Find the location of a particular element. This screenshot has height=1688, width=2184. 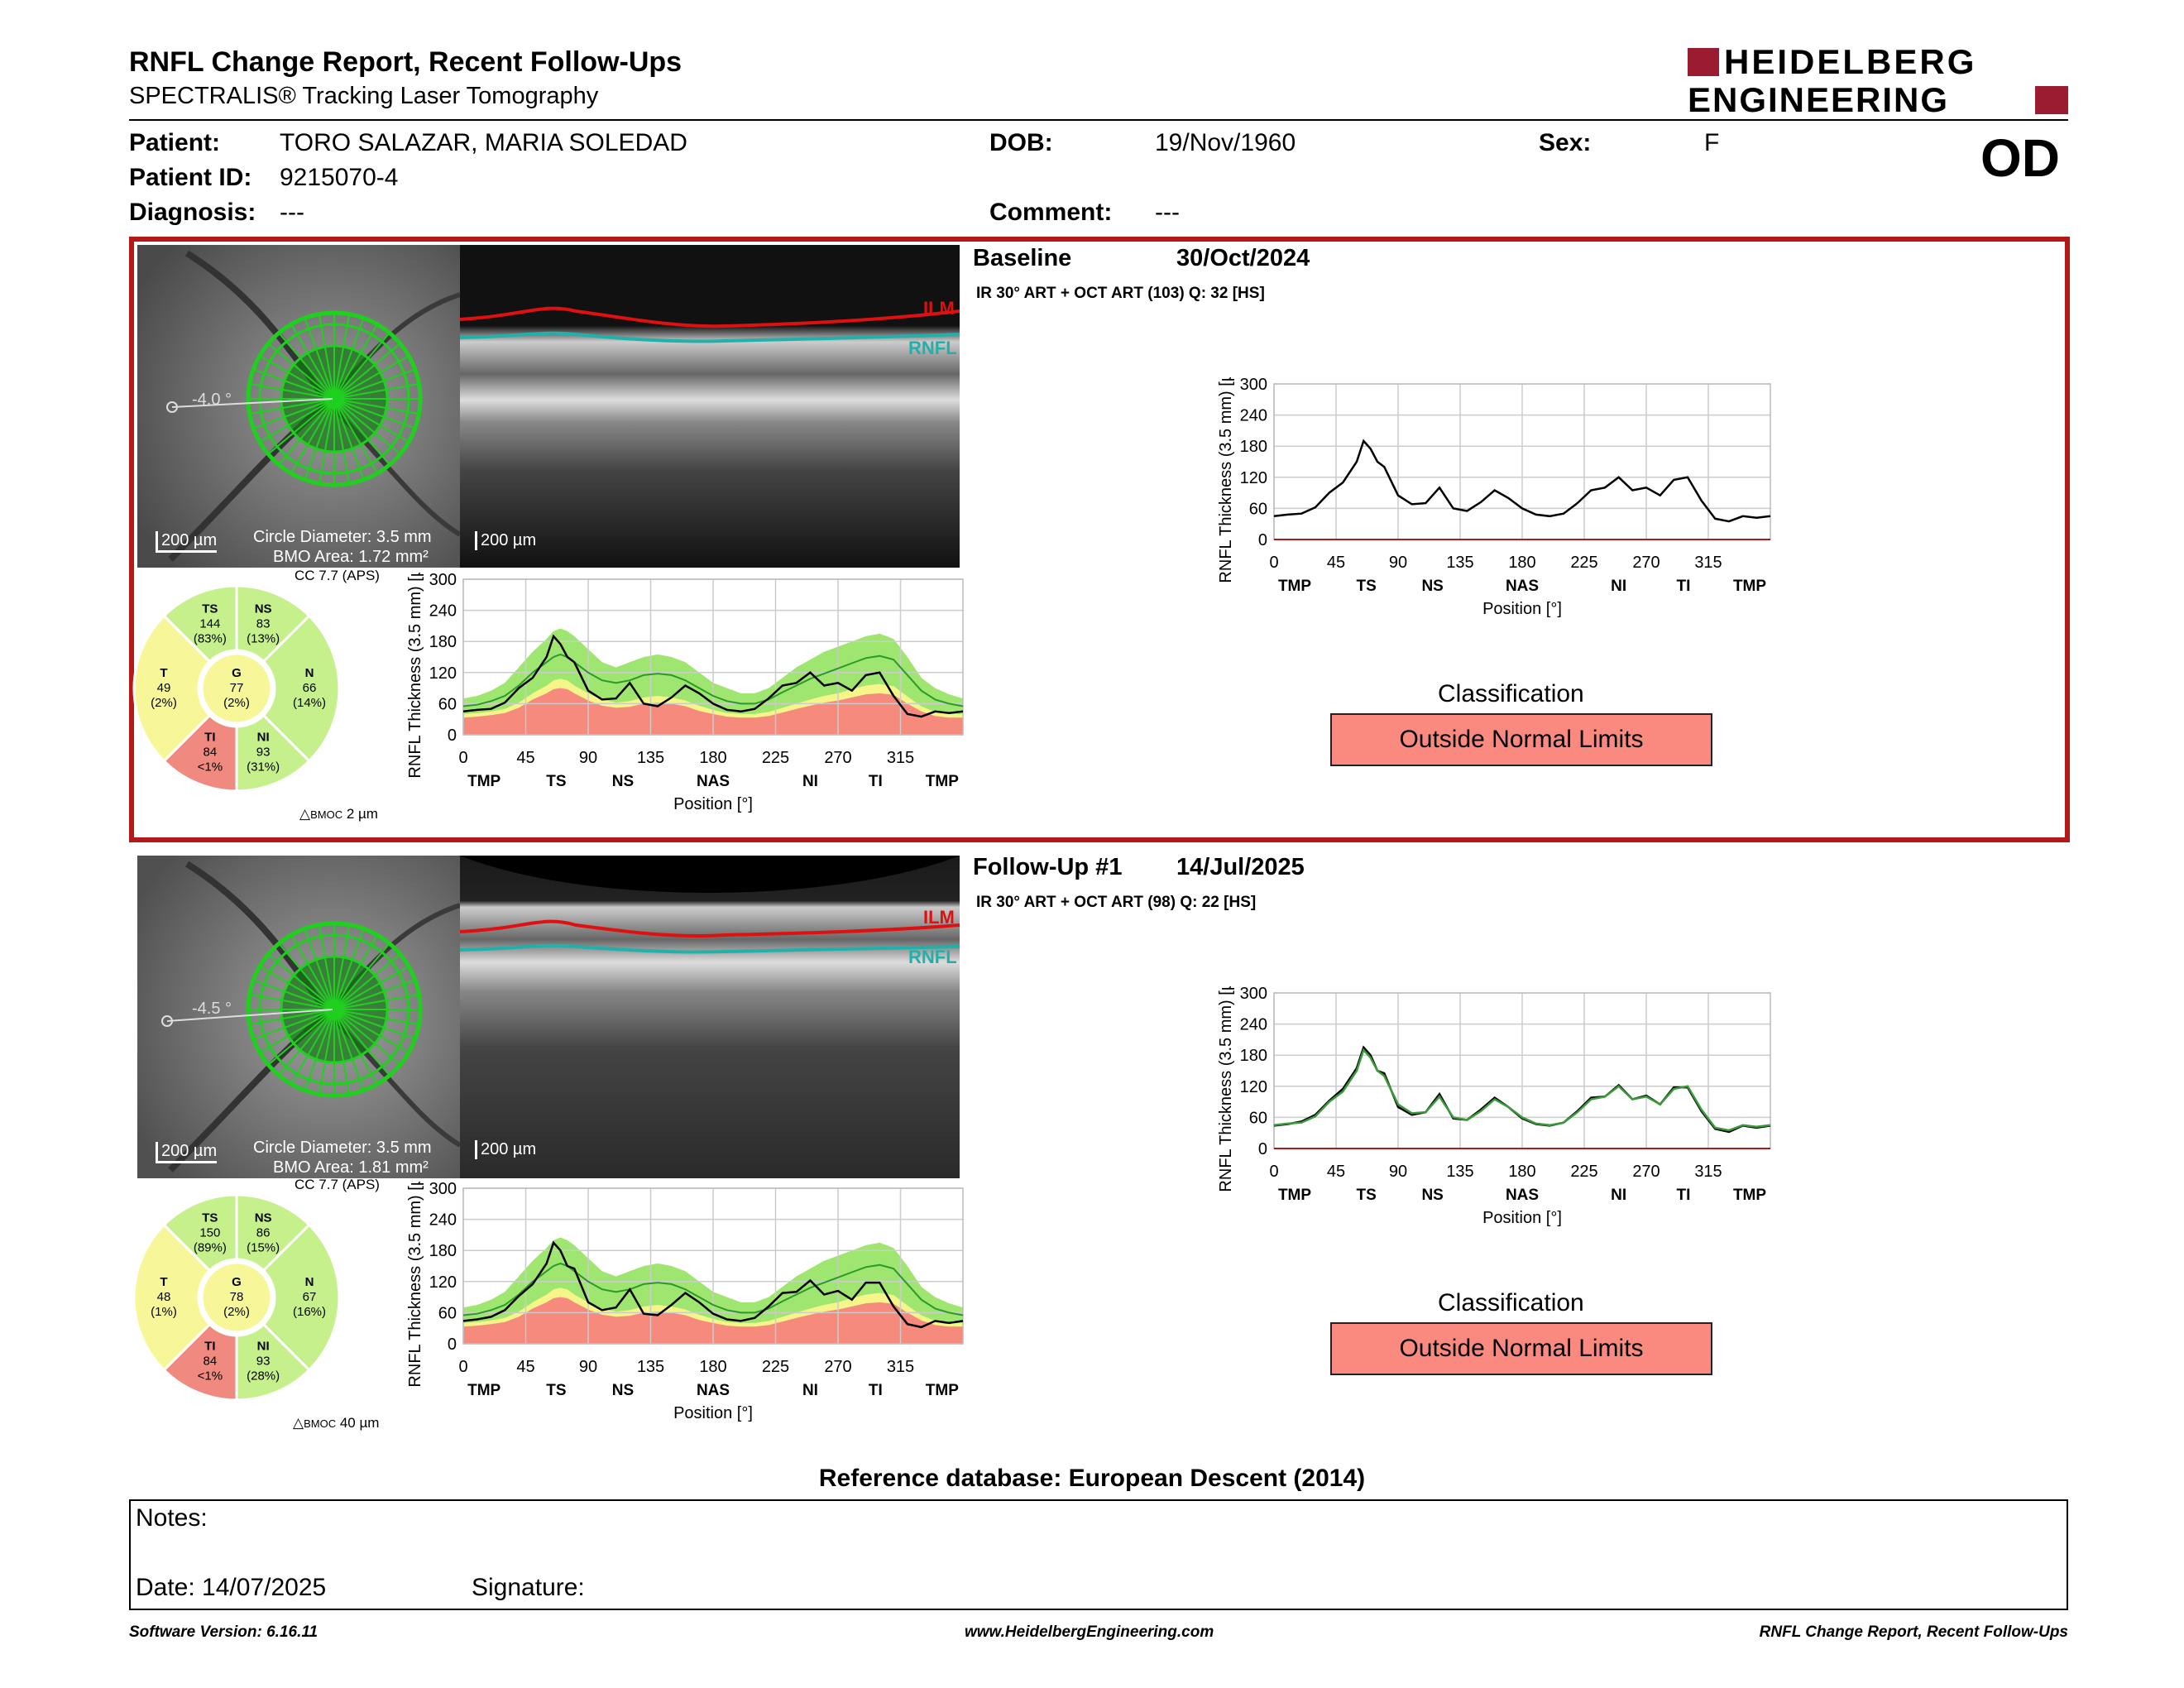

baseline-ilm-label: ILM is located at coordinates (939, 308).